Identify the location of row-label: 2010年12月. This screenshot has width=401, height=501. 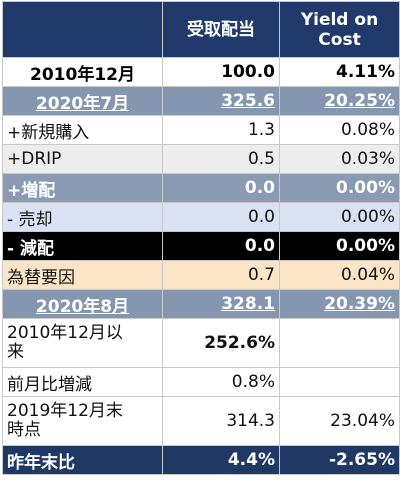
(82, 72).